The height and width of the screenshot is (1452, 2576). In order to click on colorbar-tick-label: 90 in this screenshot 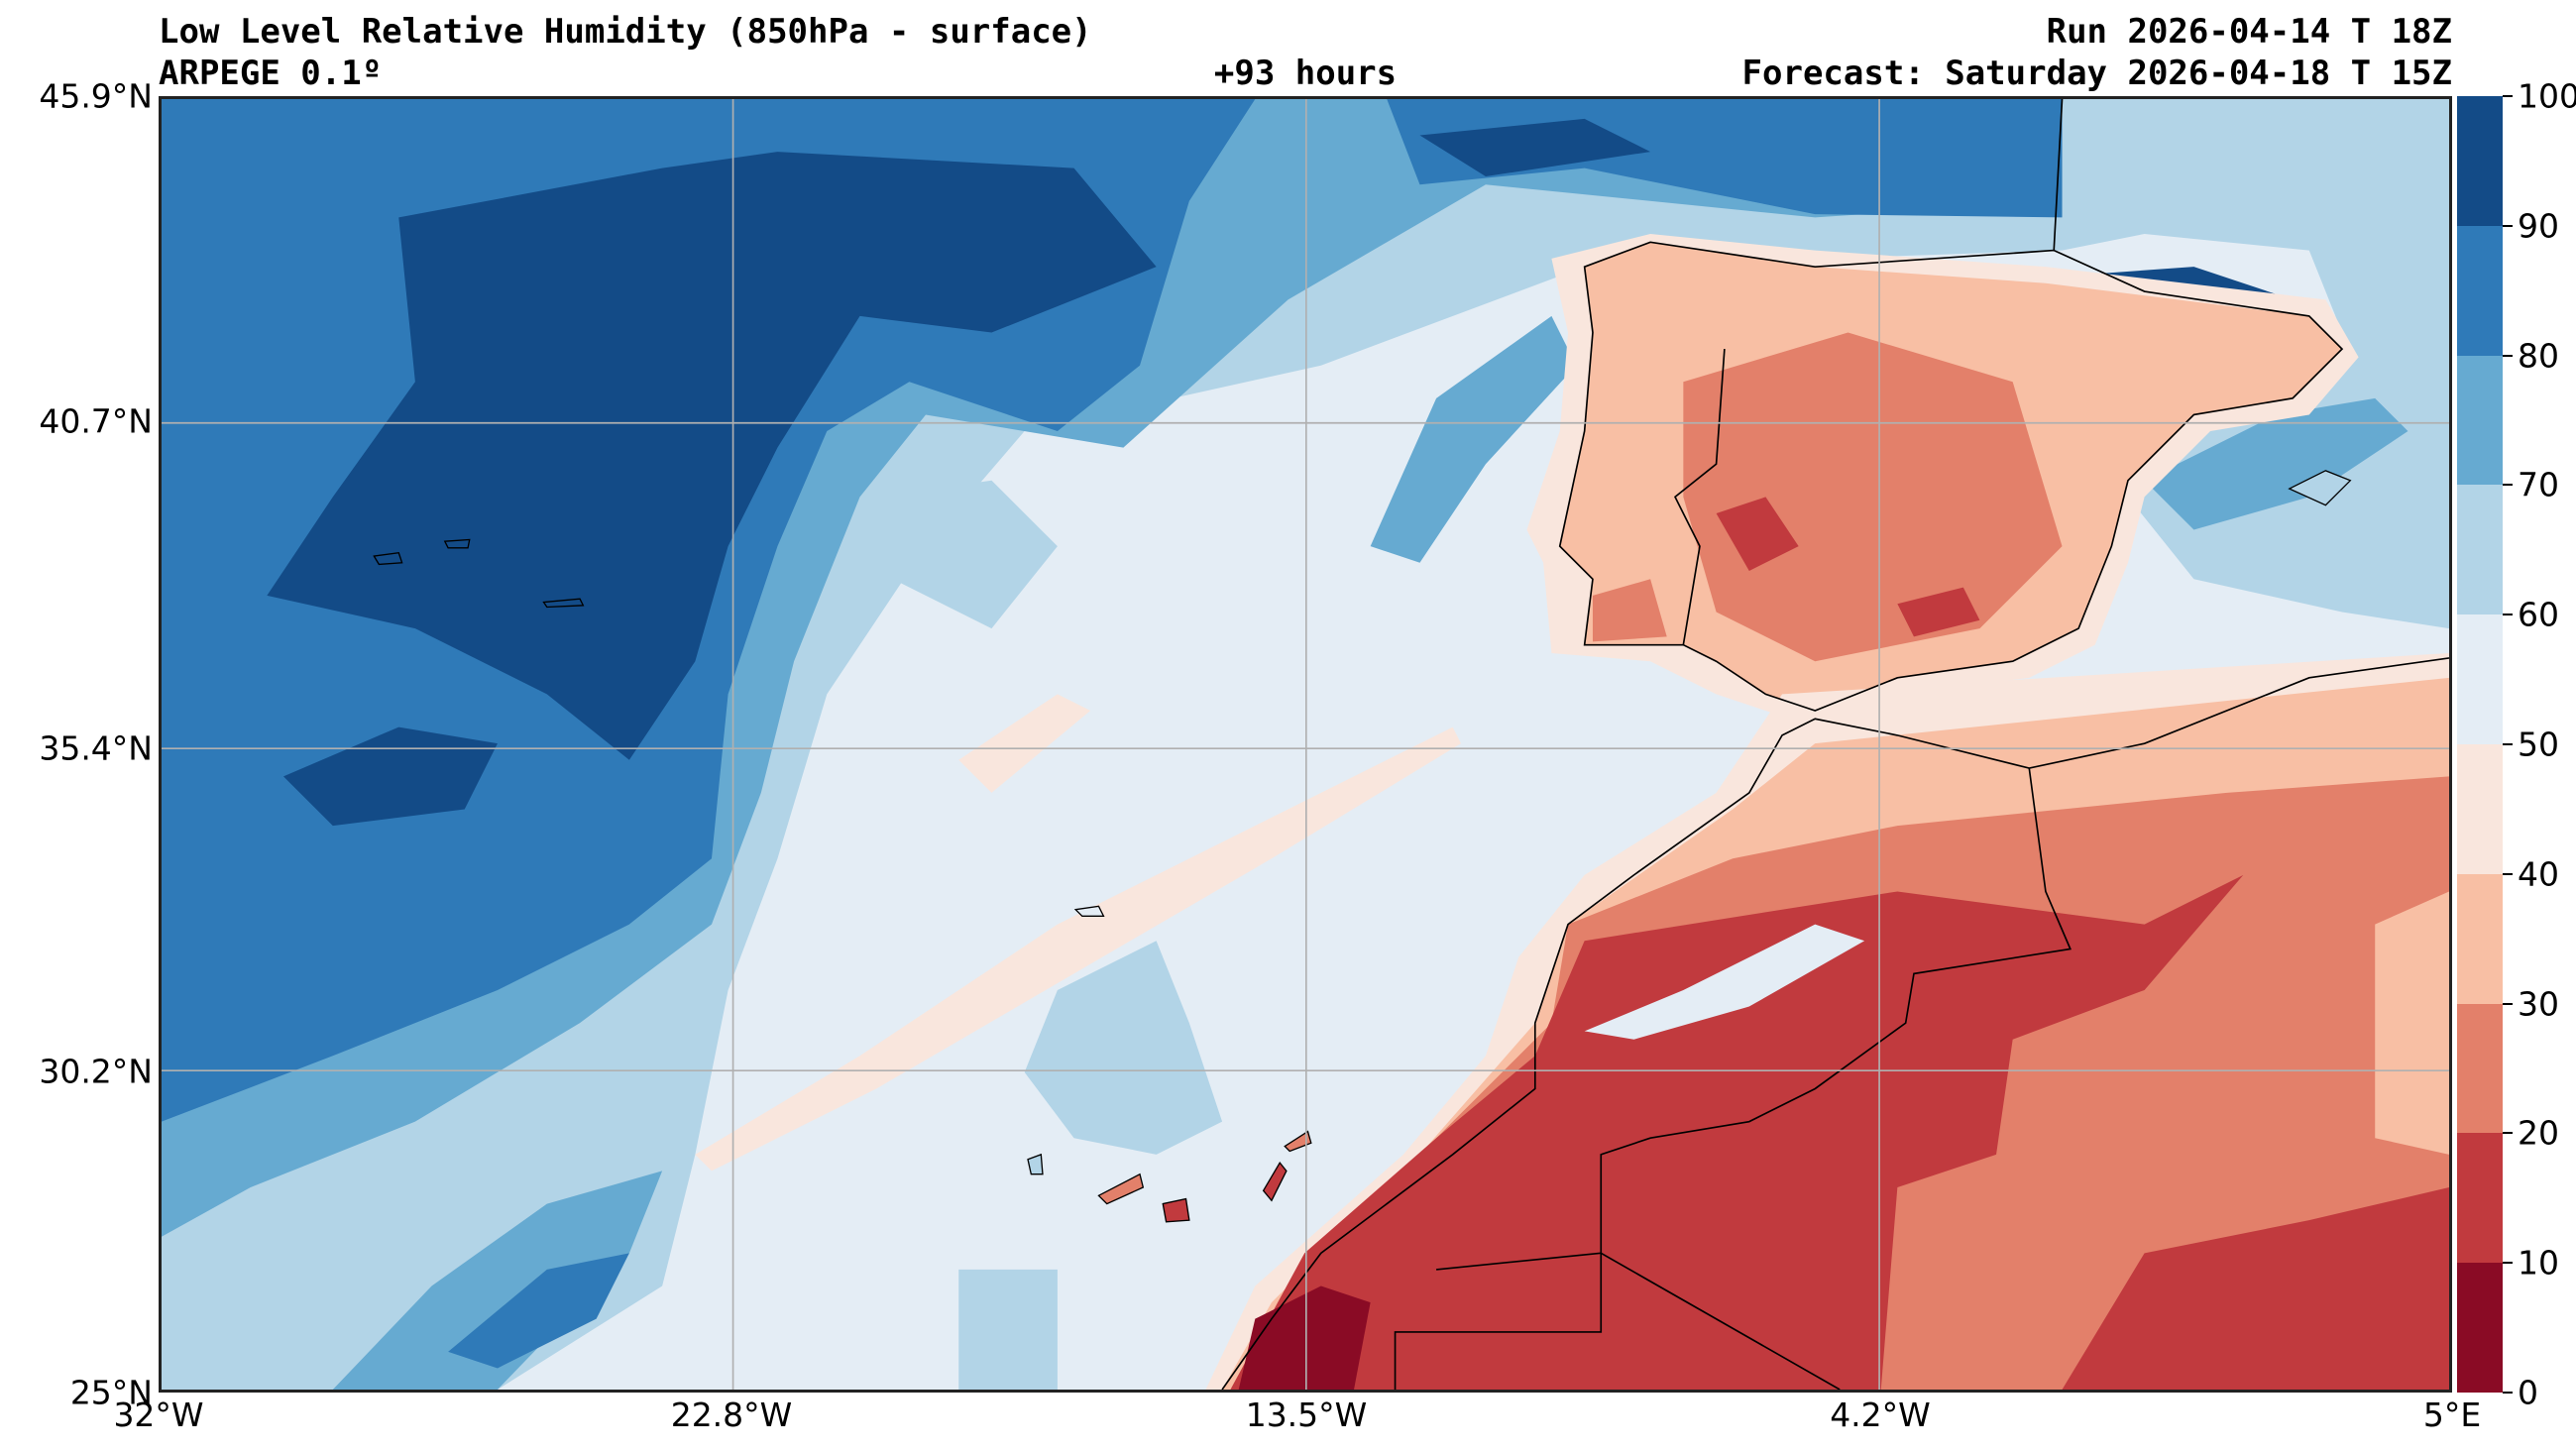, I will do `click(2538, 226)`.